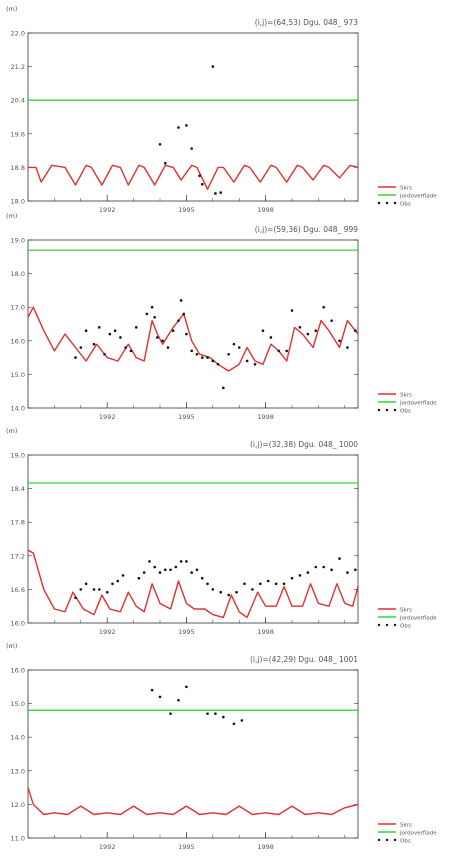  I want to click on chart-title: (i,j)=(42,29) Dgu. 048_ 1001, so click(304, 659).